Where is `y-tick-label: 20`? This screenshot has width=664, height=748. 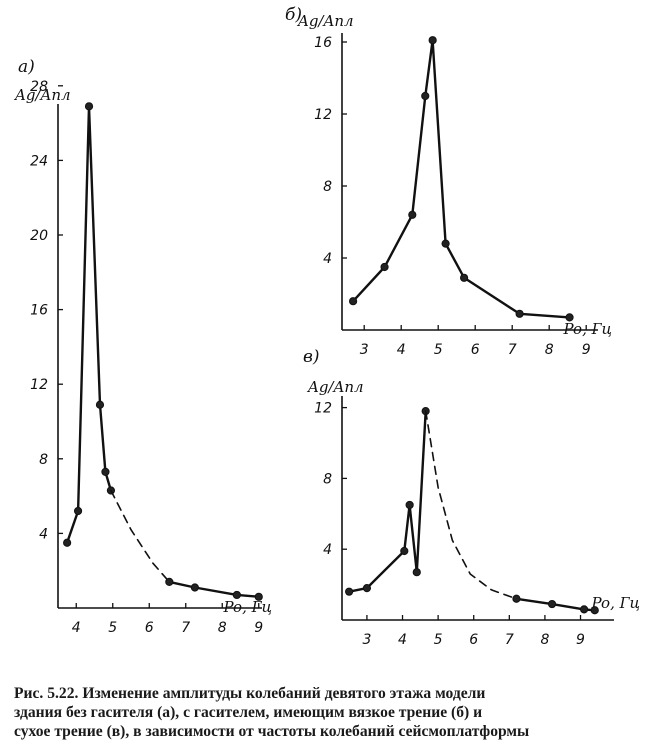
y-tick-label: 20 is located at coordinates (39, 236).